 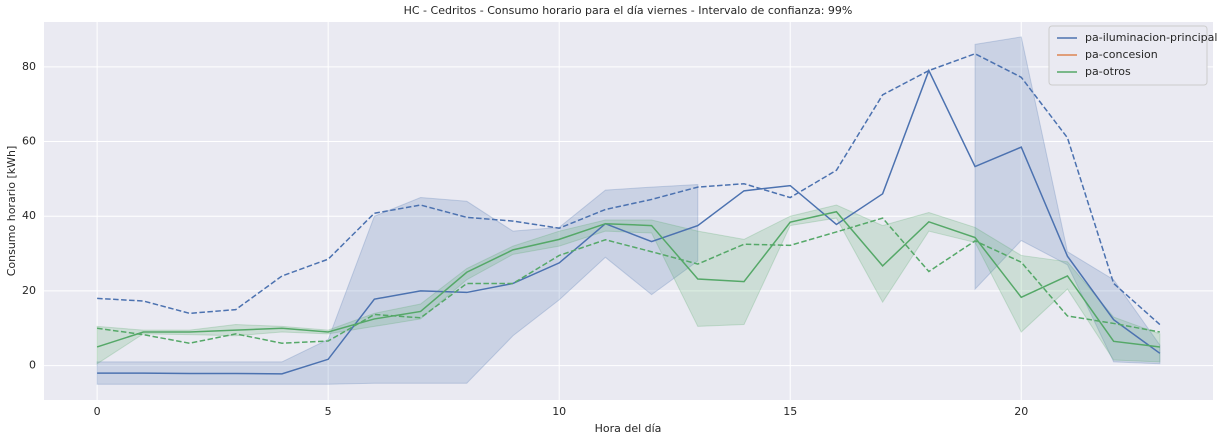 I want to click on legend-label: pa-iluminacion-principal, so click(x=1151, y=37).